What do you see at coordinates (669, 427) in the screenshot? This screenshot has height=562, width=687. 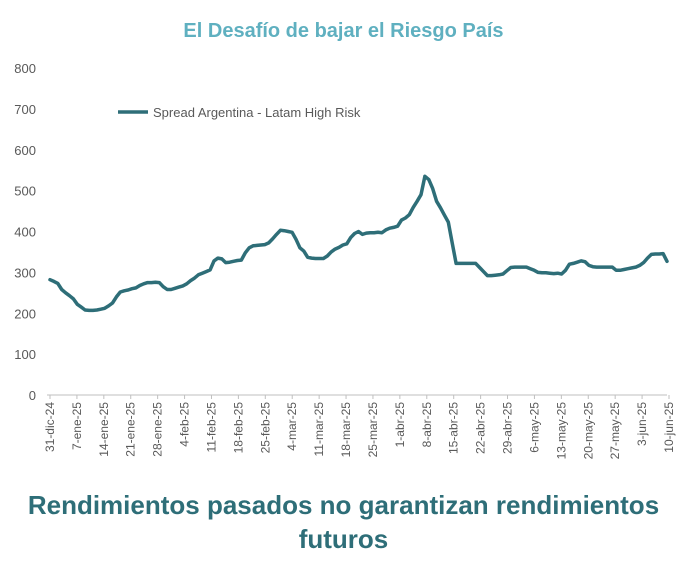 I see `x-tick-label: 10-jun-25` at bounding box center [669, 427].